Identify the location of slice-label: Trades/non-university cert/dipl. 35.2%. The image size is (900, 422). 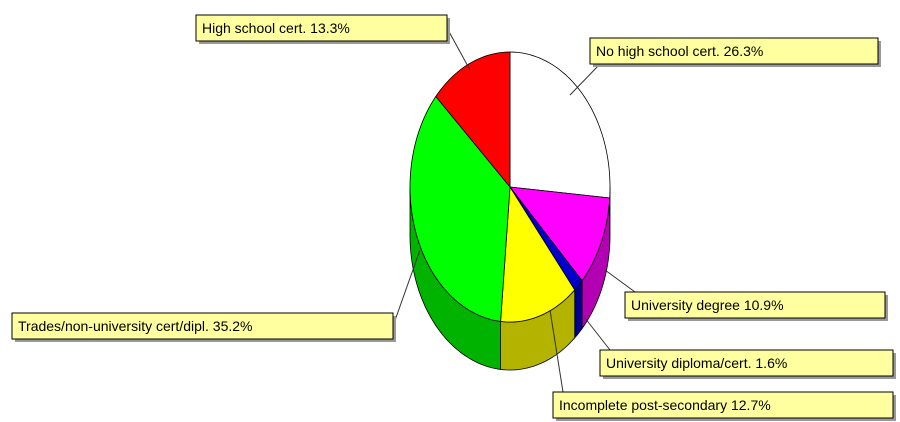
(135, 326).